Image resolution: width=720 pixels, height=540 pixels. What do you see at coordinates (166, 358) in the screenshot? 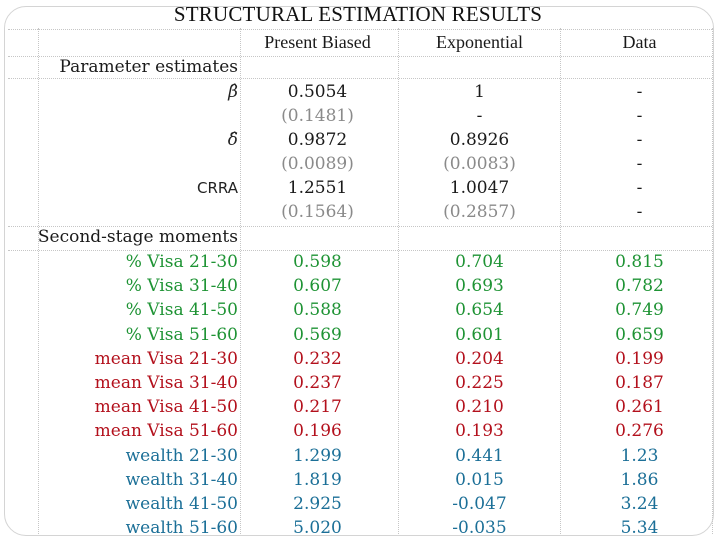
I see `moment-label: mean Visa 21-30` at bounding box center [166, 358].